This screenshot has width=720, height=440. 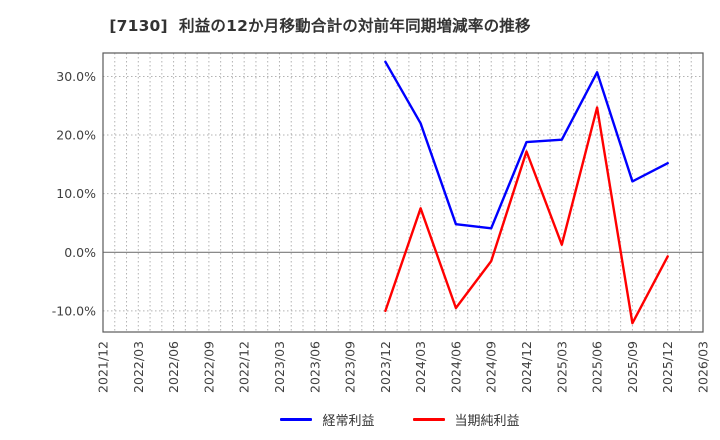 I want to click on x-tick-label: 2024/09, so click(x=491, y=367).